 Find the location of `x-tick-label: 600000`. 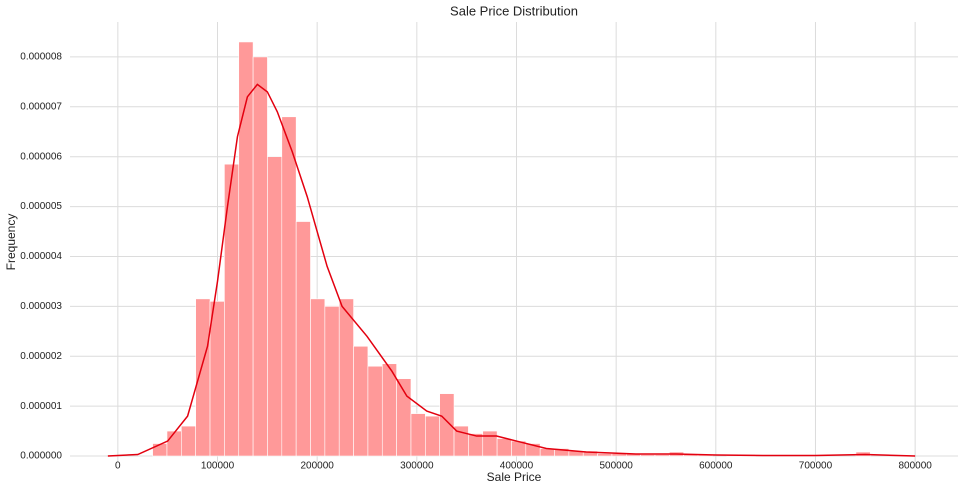

x-tick-label: 600000 is located at coordinates (716, 466).